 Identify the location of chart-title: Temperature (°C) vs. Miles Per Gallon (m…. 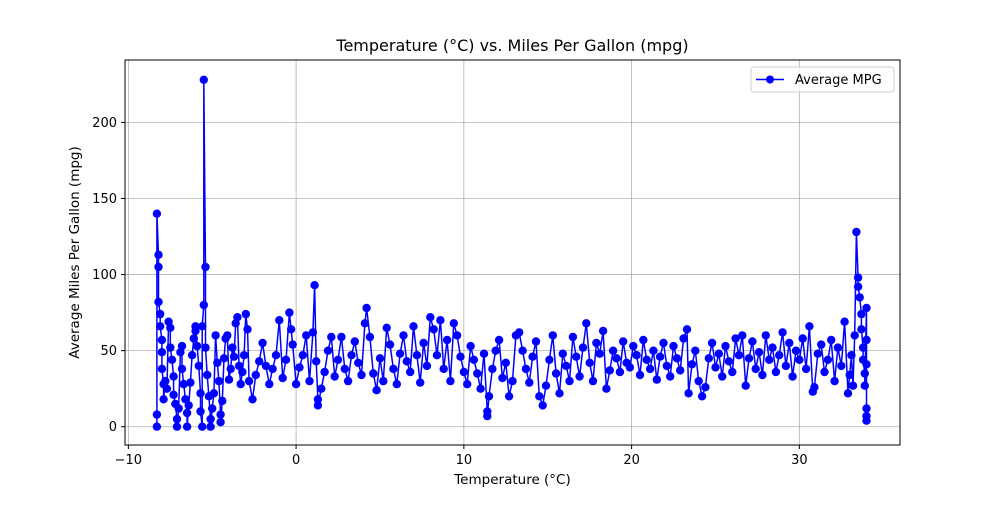
(511, 45).